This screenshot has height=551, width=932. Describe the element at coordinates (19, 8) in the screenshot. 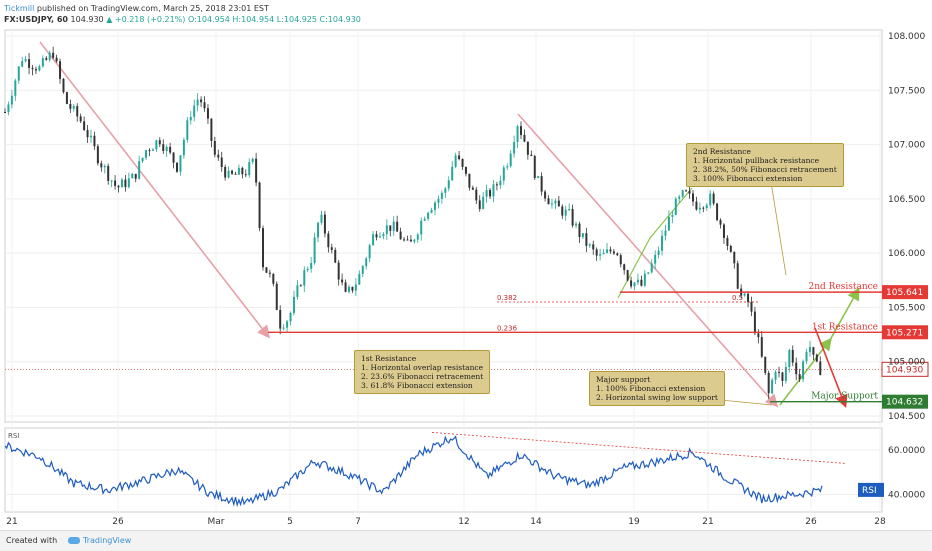

I see `brand-name: Tickmill` at that location.